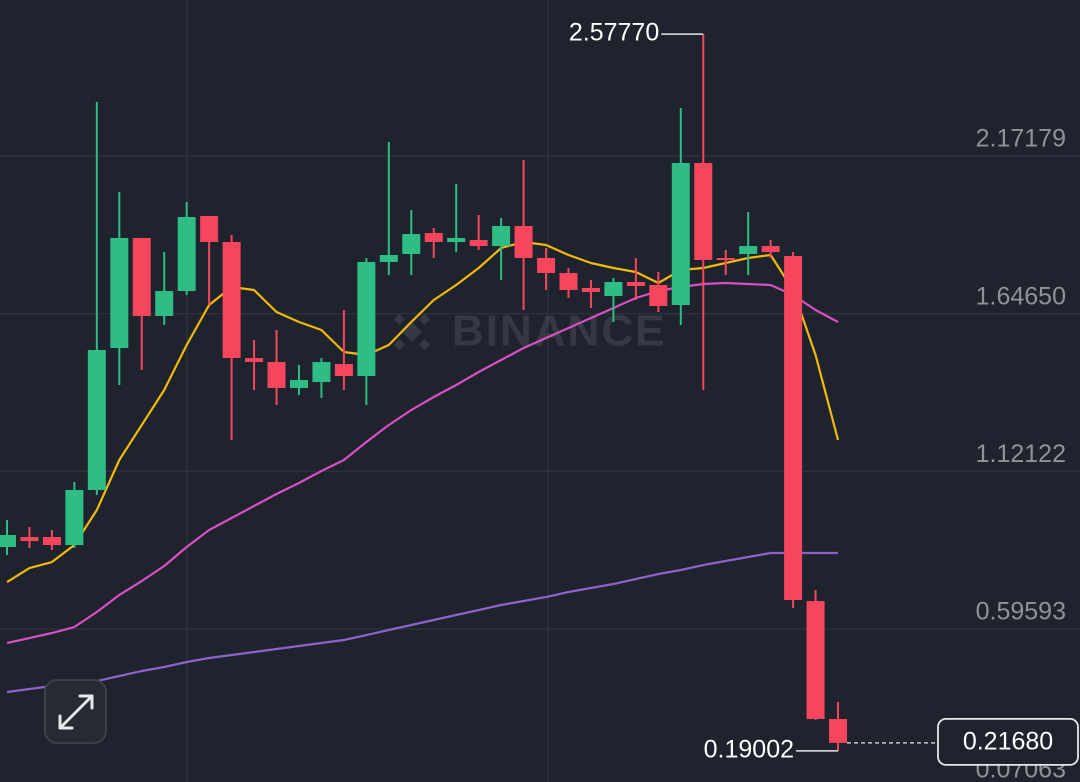 Image resolution: width=1080 pixels, height=782 pixels. I want to click on ma-line, so click(422, 622).